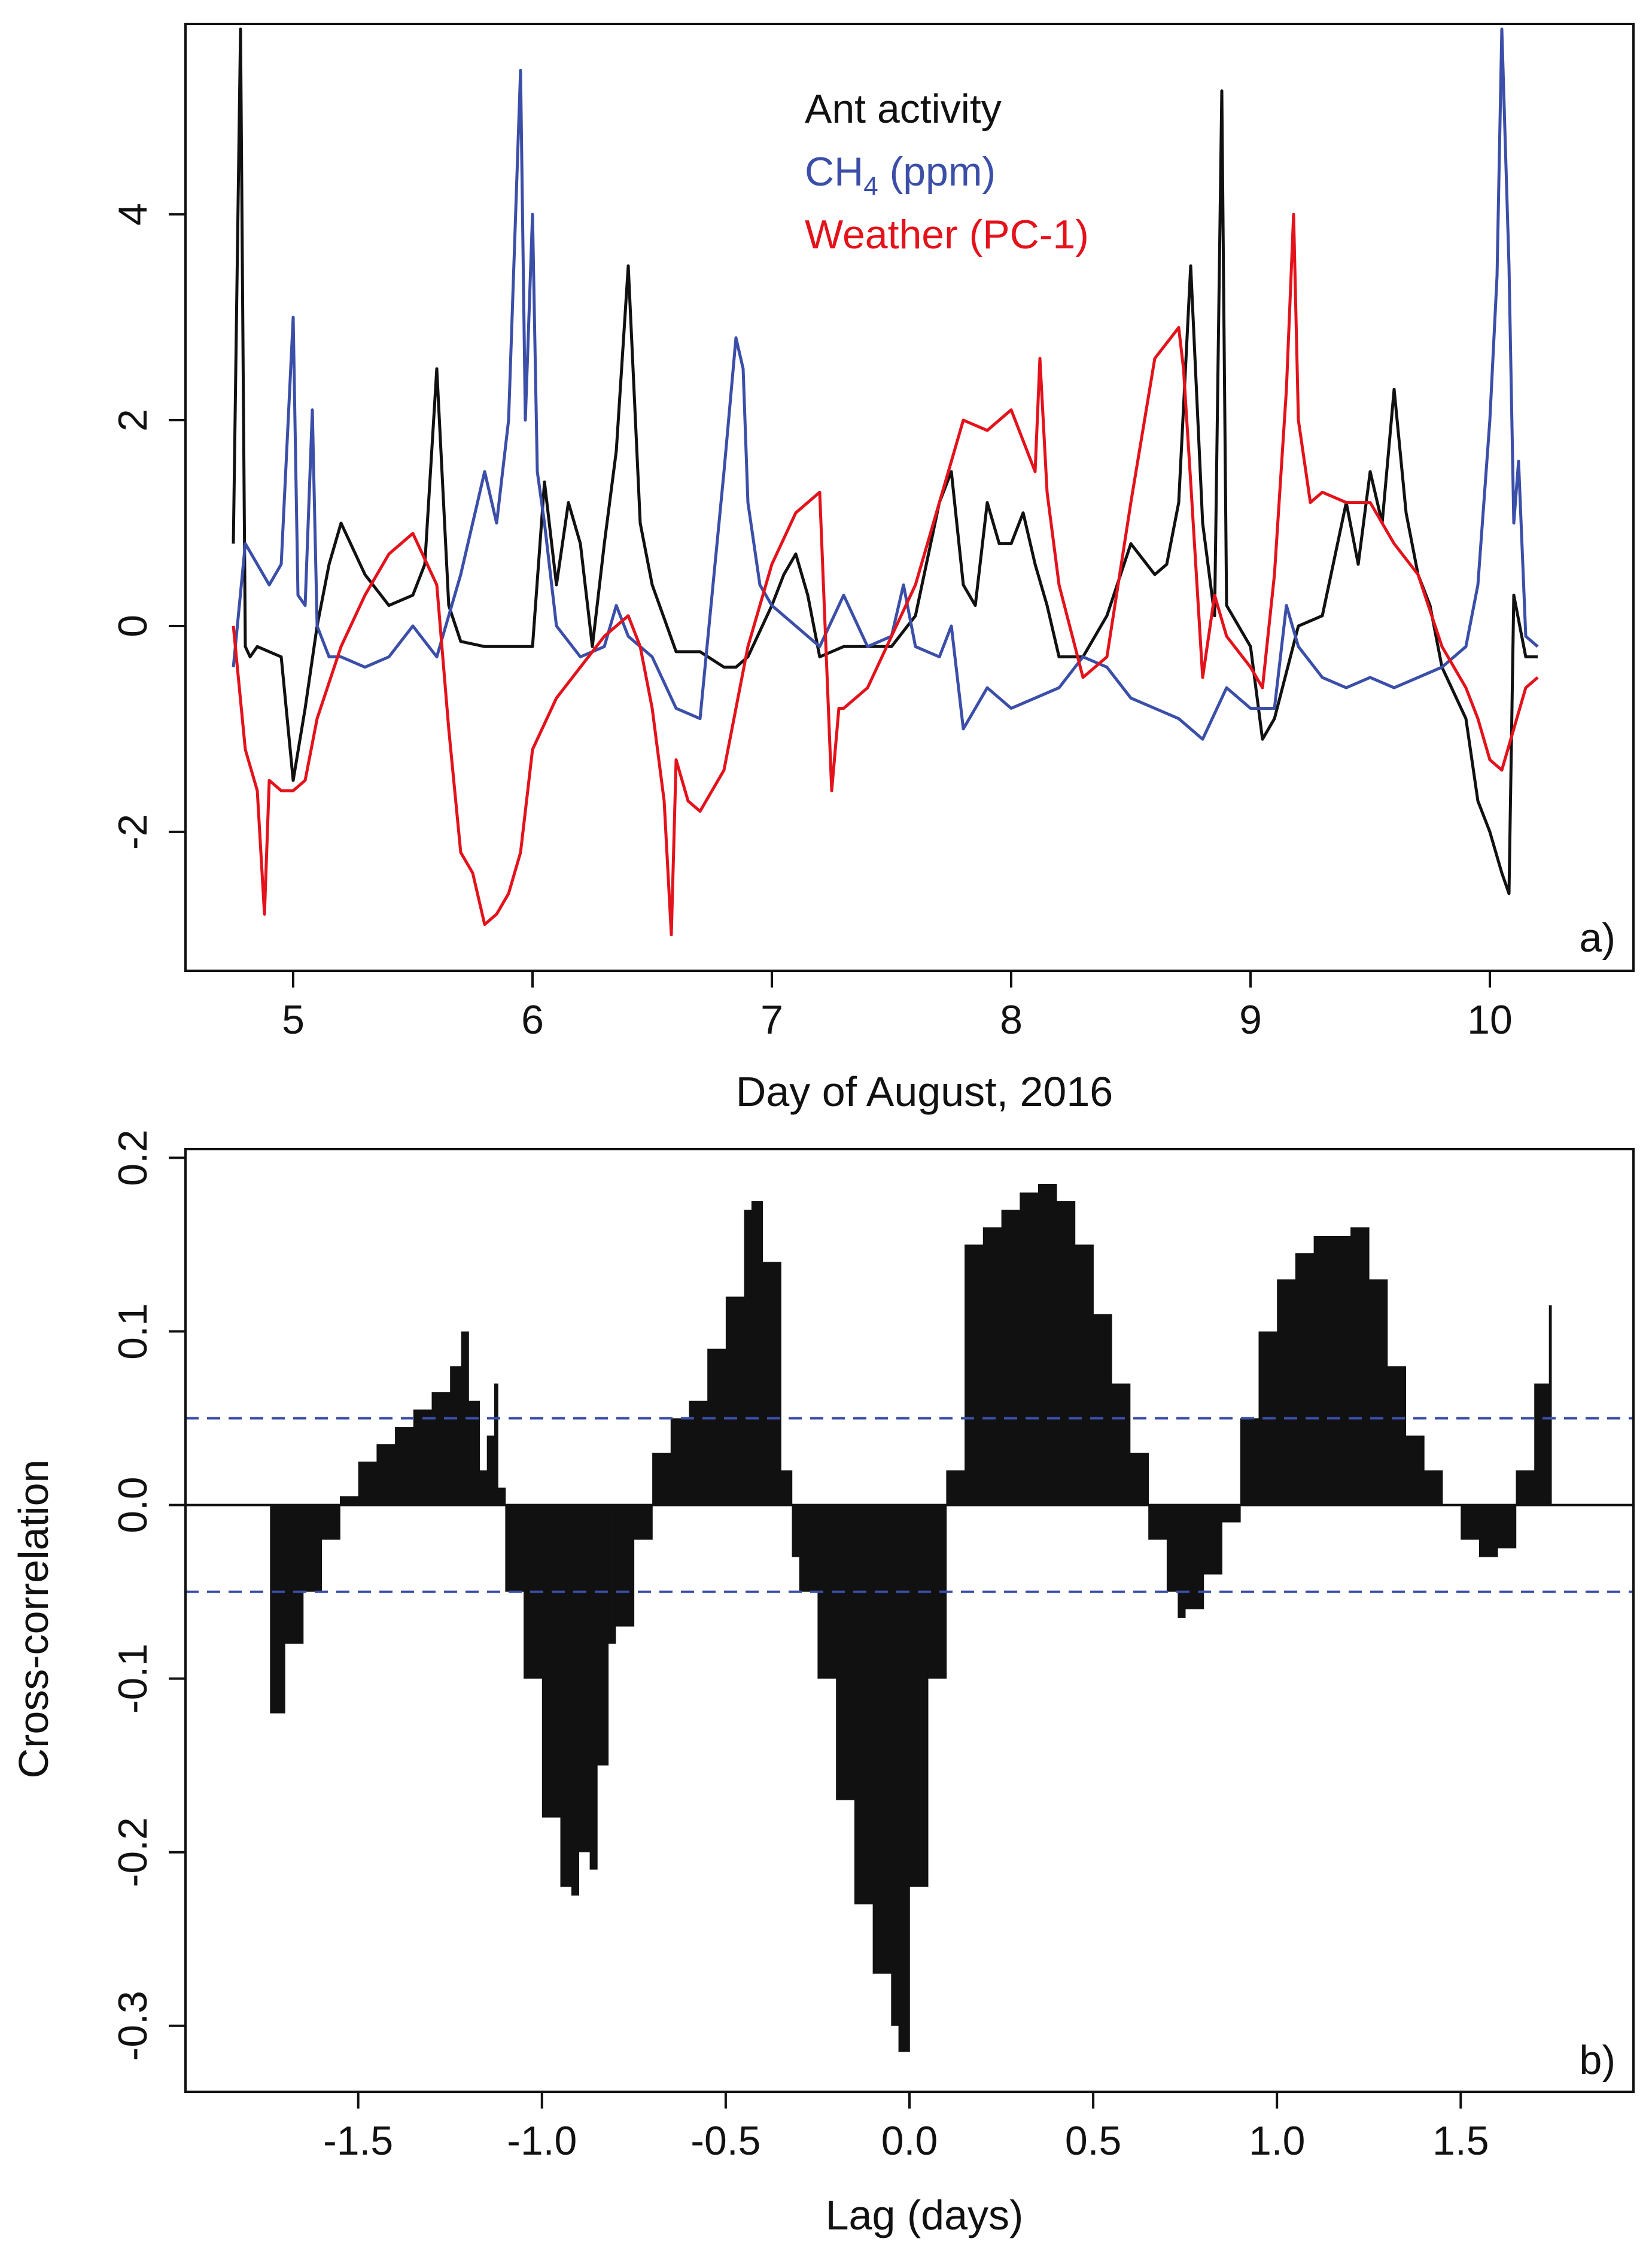 The width and height of the screenshot is (1652, 2248). I want to click on panel-a-x-tick-label: 5, so click(293, 1020).